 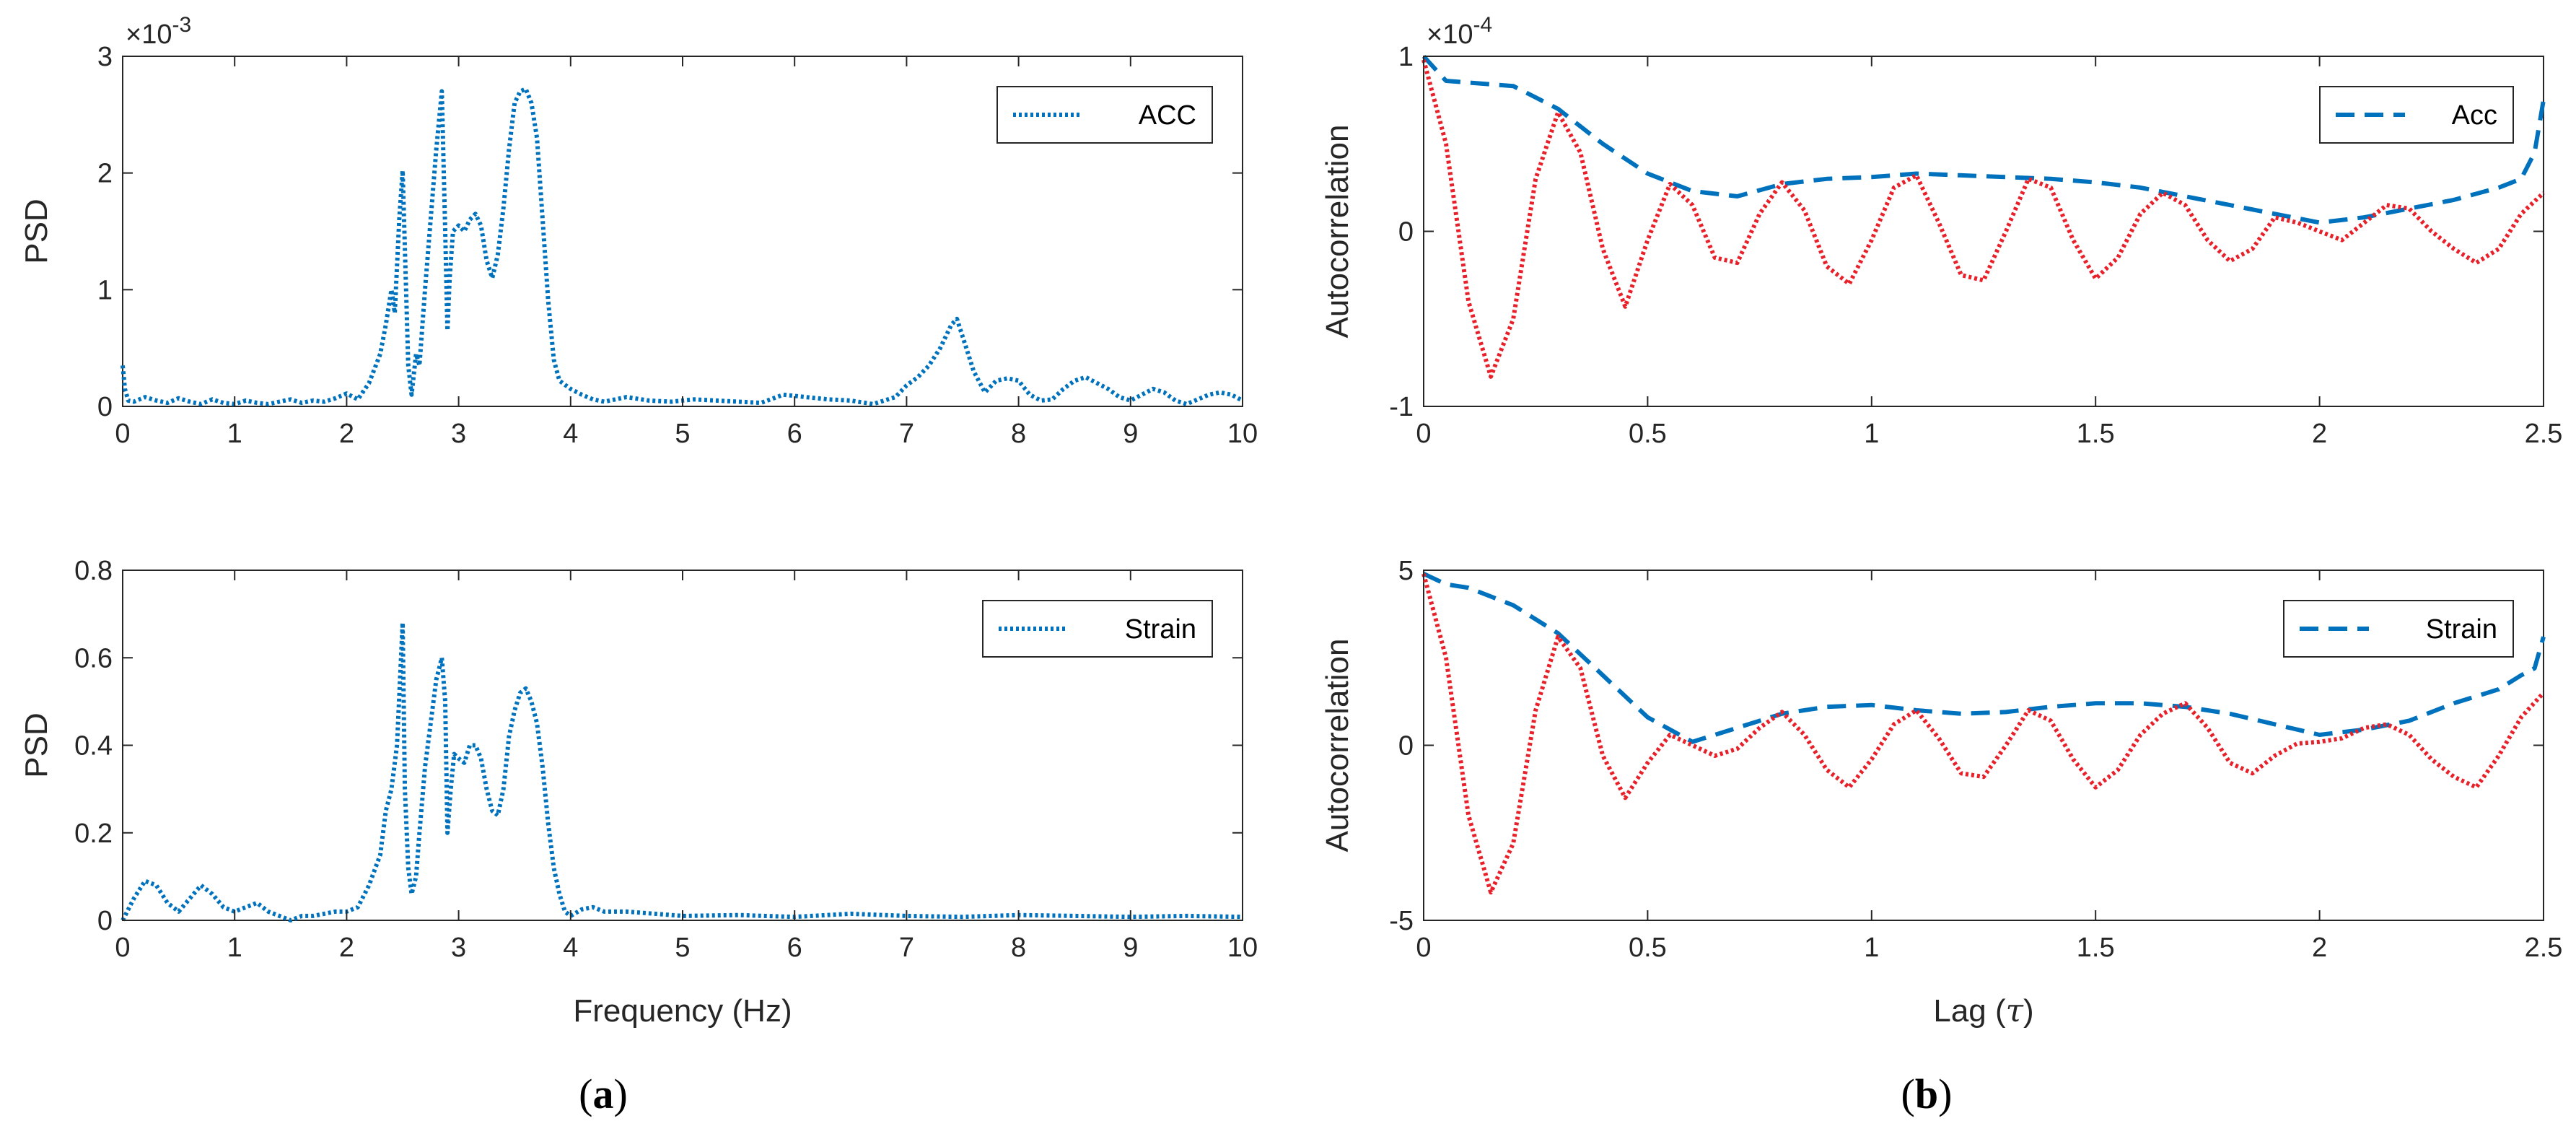 What do you see at coordinates (93, 834) in the screenshot?
I see `y-tick-label: 0.2` at bounding box center [93, 834].